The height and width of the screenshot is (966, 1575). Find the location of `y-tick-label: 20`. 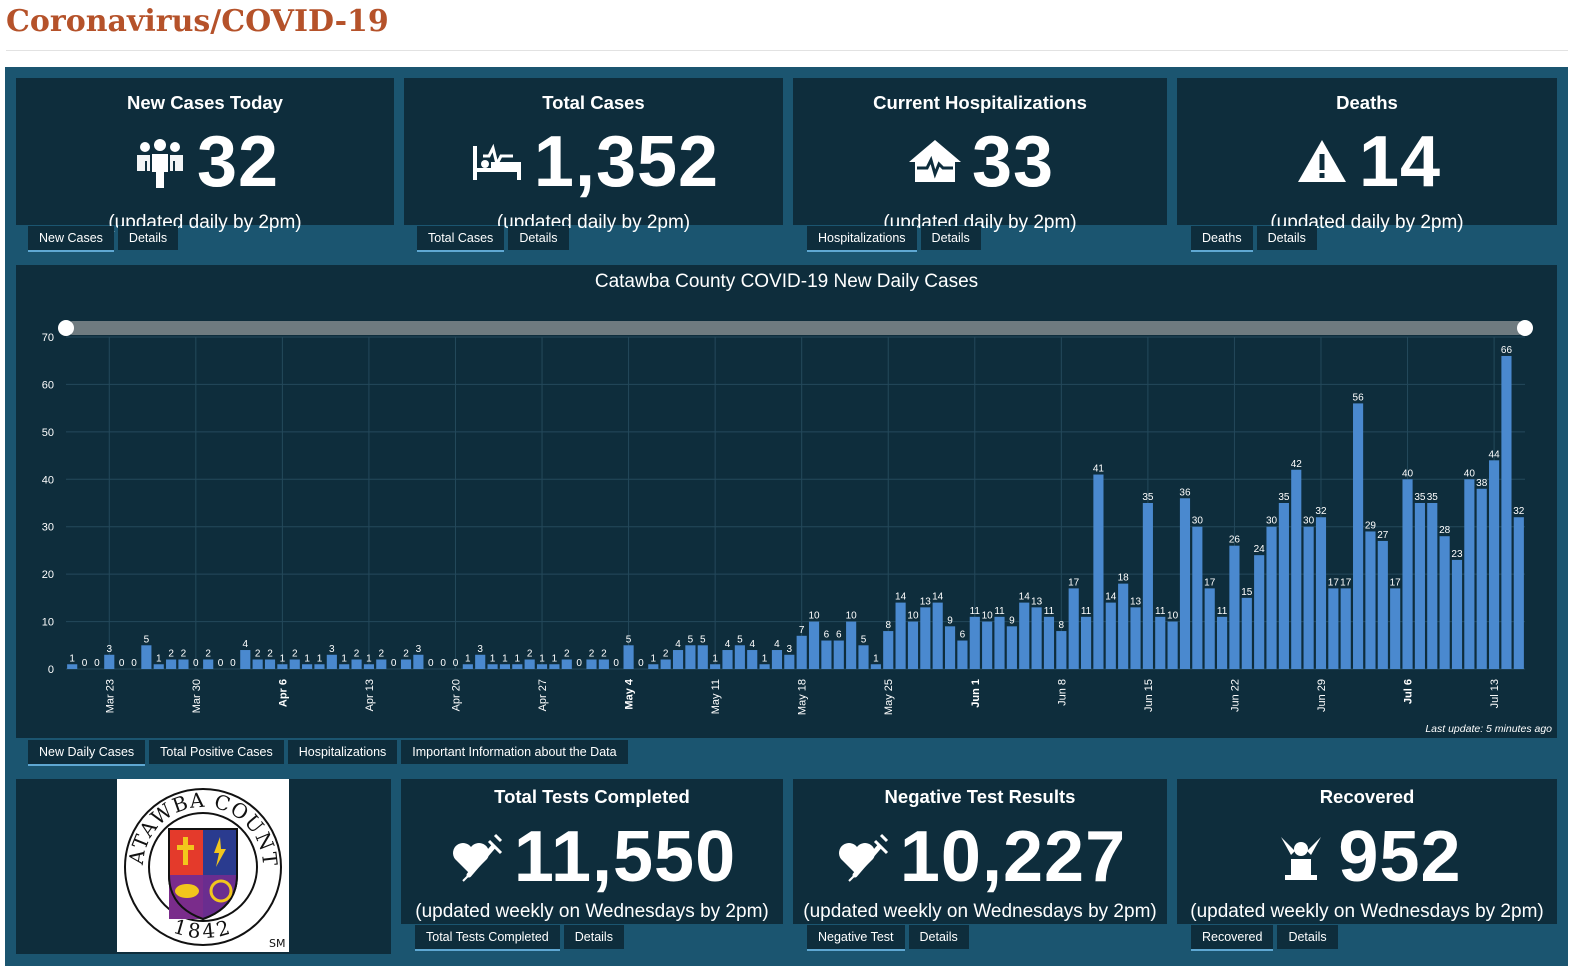

y-tick-label: 20 is located at coordinates (48, 575).